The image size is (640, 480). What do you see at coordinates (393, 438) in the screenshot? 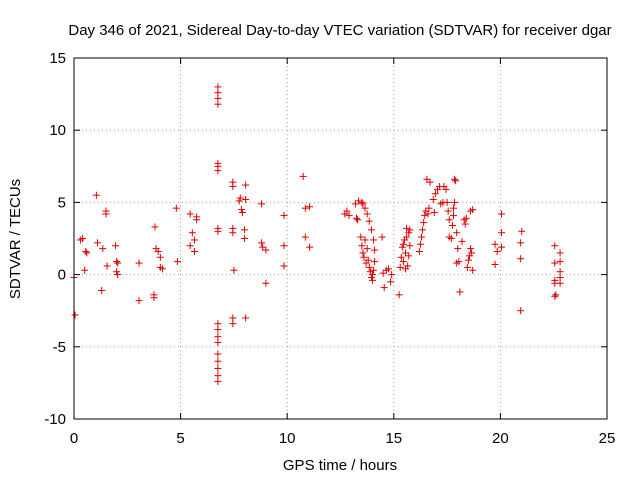
I see `x-tick-label: 15` at bounding box center [393, 438].